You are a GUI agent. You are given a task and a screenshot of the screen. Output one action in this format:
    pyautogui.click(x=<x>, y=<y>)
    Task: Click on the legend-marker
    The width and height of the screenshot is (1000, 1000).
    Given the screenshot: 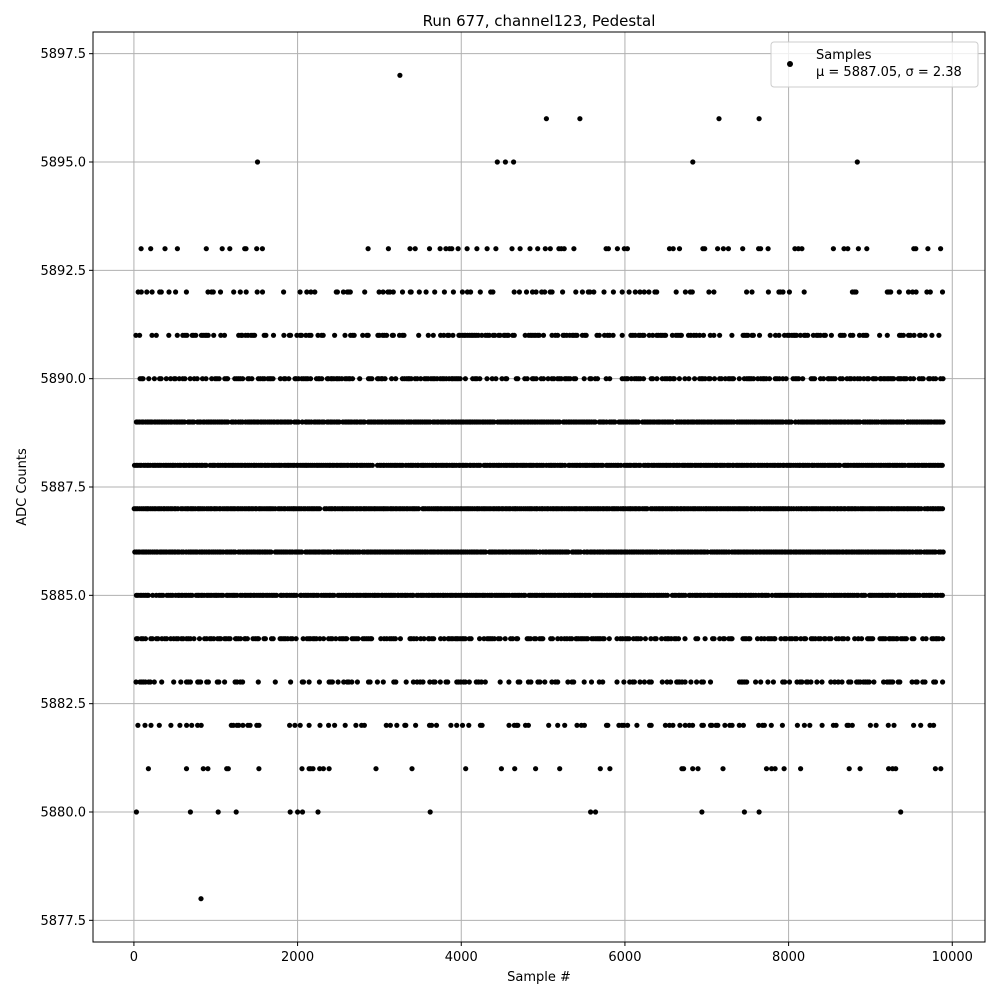 What is the action you would take?
    pyautogui.click(x=790, y=64)
    